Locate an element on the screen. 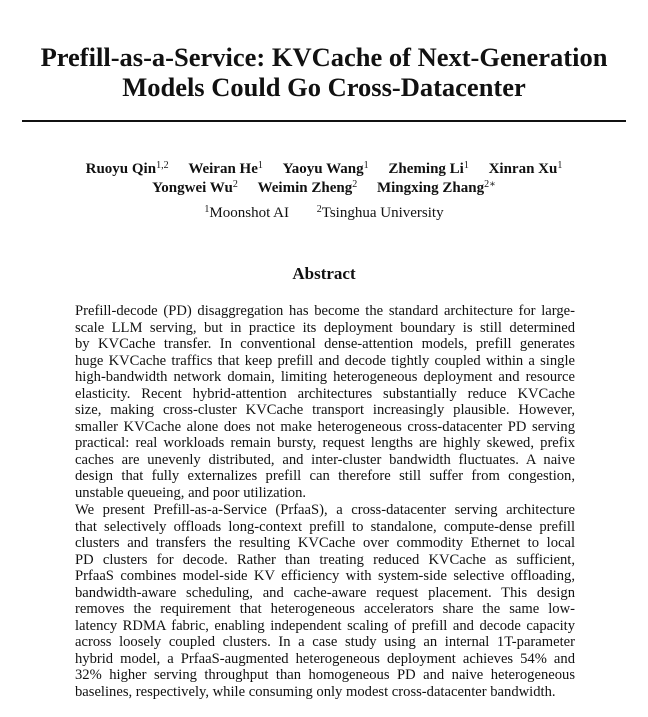  author: Weiran He1 is located at coordinates (225, 169).